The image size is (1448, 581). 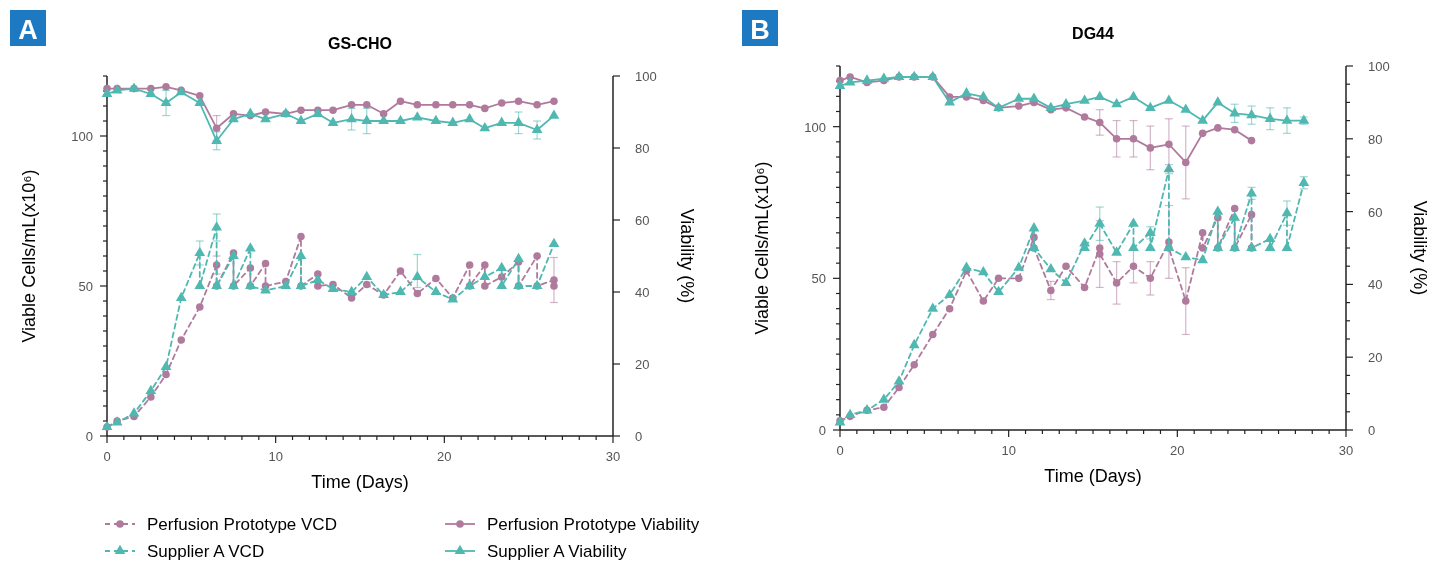 What do you see at coordinates (760, 30) in the screenshot?
I see `text: B` at bounding box center [760, 30].